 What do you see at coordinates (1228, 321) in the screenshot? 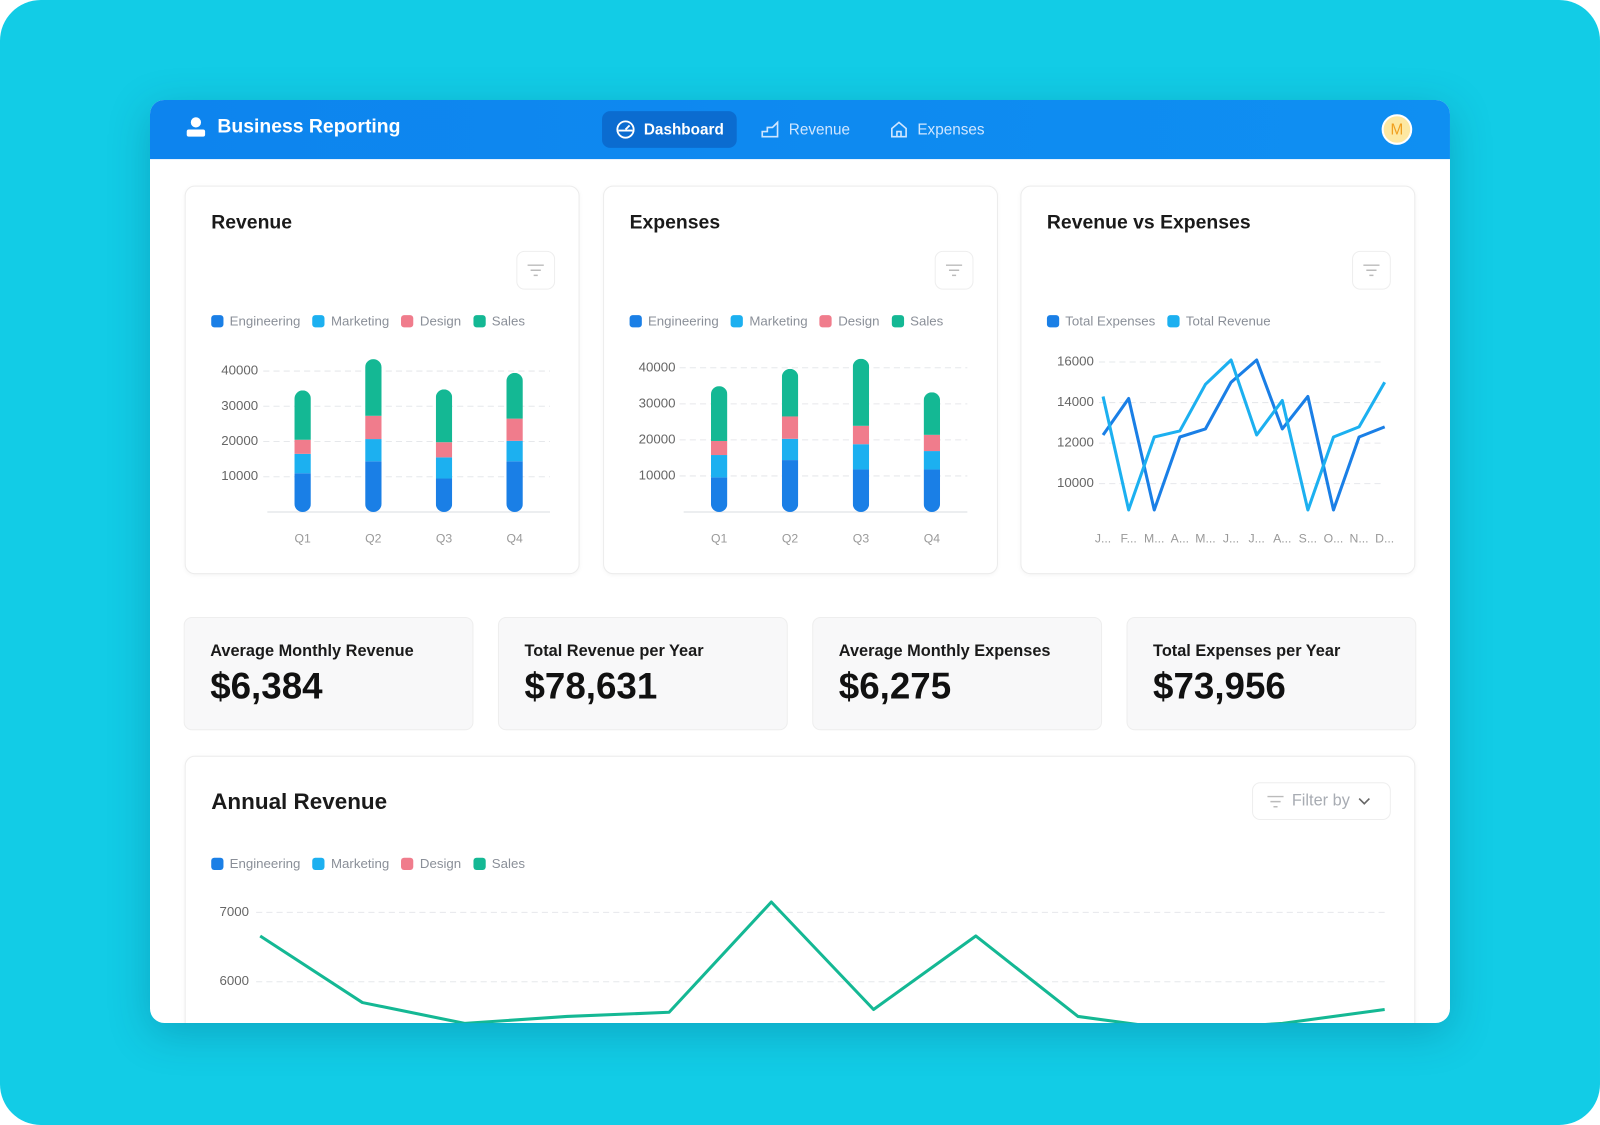
I see `legend-label: Total Revenue` at bounding box center [1228, 321].